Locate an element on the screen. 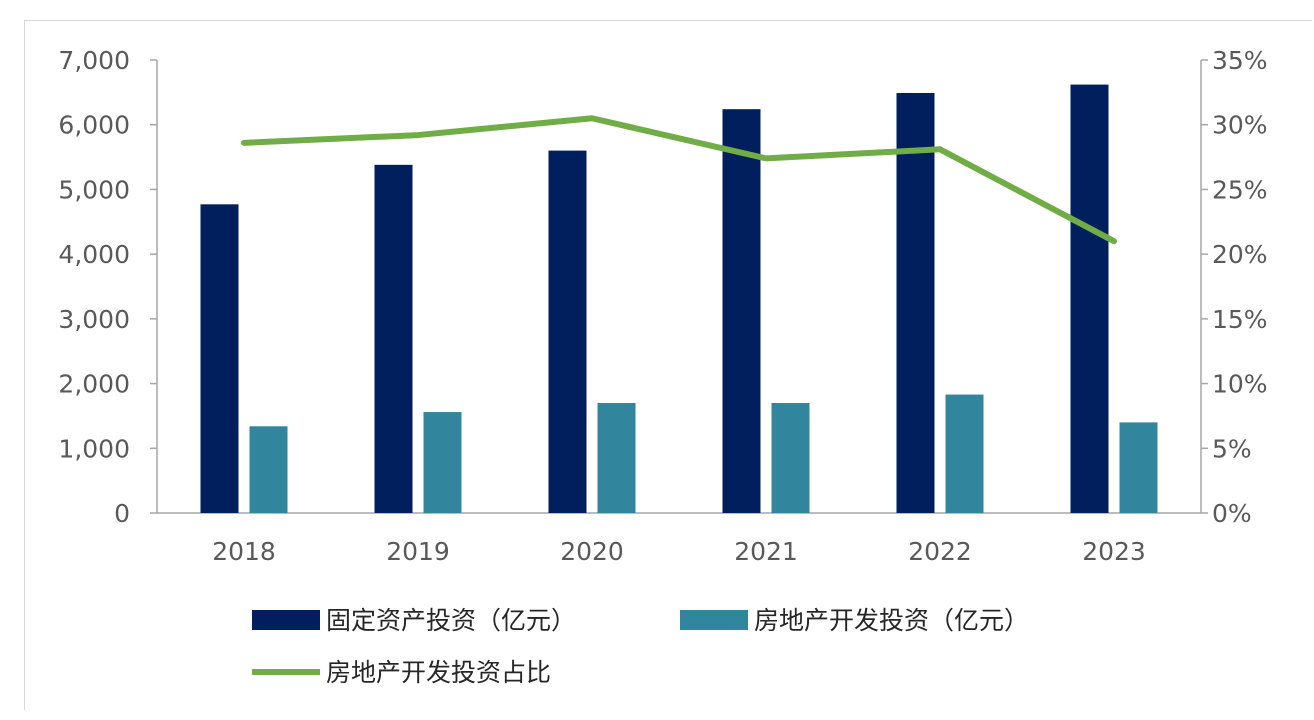 The width and height of the screenshot is (1314, 720). legend-label: 房地产开发投资（亿元） is located at coordinates (891, 620).